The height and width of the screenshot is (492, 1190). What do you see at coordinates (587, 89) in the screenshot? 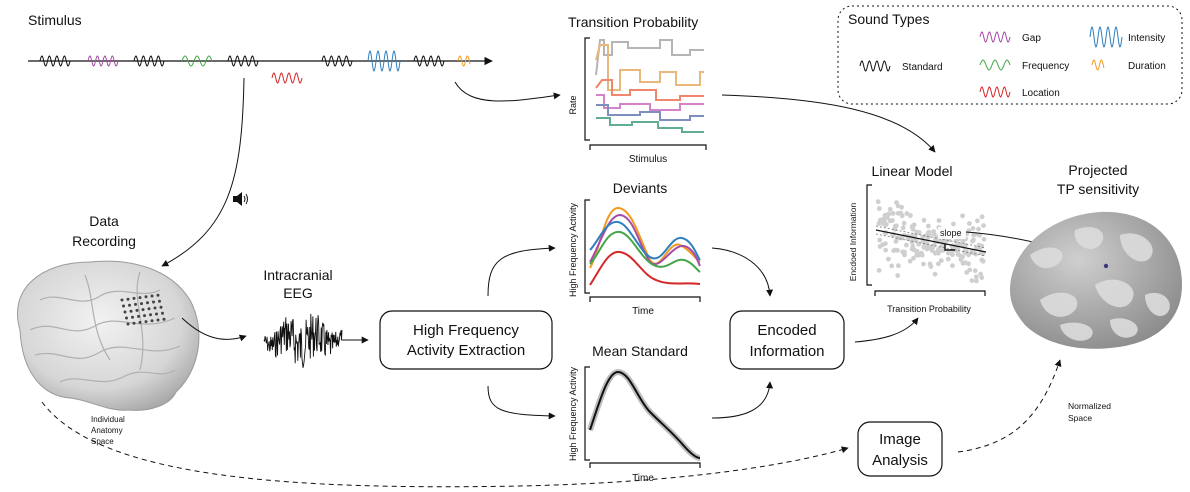
I see `tp-yaxis` at bounding box center [587, 89].